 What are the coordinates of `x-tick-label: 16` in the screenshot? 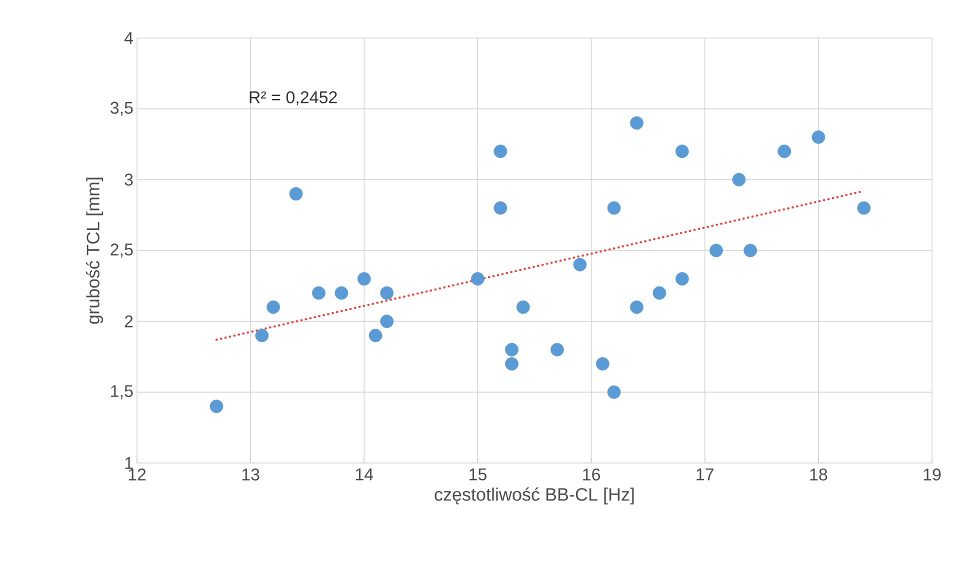 It's located at (591, 474).